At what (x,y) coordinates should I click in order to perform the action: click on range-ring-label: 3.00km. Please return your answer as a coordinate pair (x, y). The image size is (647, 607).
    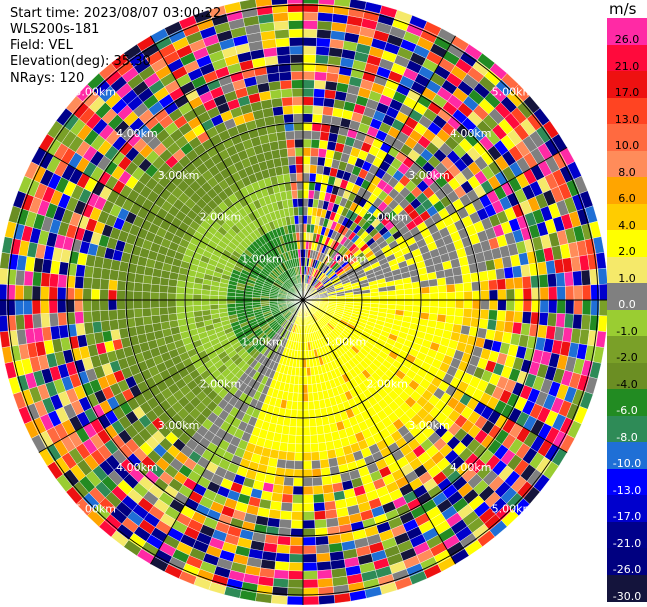
    Looking at the image, I should click on (179, 425).